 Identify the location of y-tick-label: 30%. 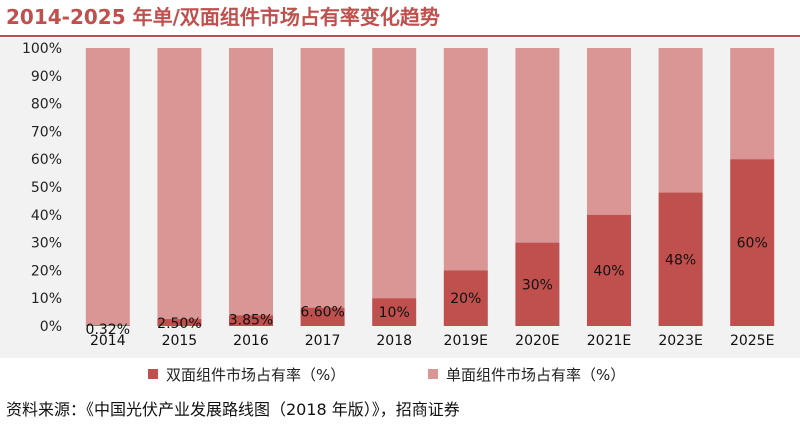
(46, 244).